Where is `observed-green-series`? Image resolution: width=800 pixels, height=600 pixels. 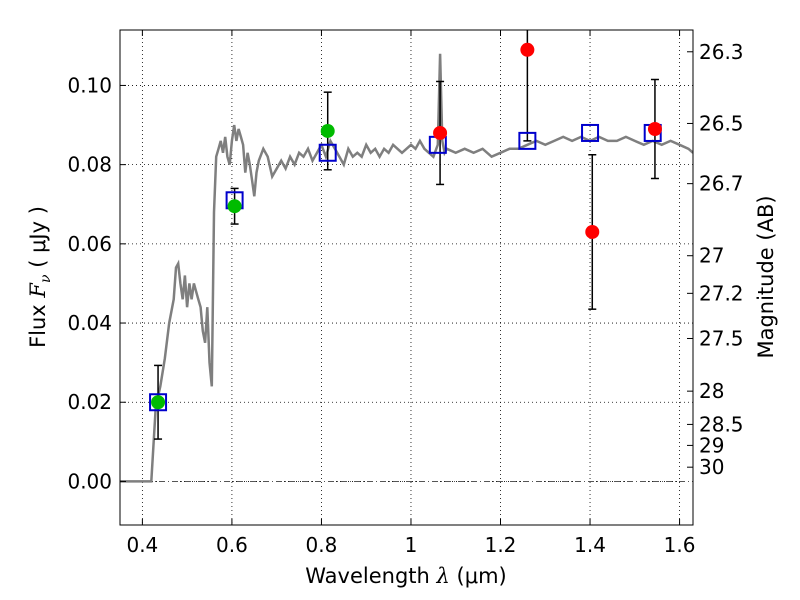
observed-green-series is located at coordinates (243, 266).